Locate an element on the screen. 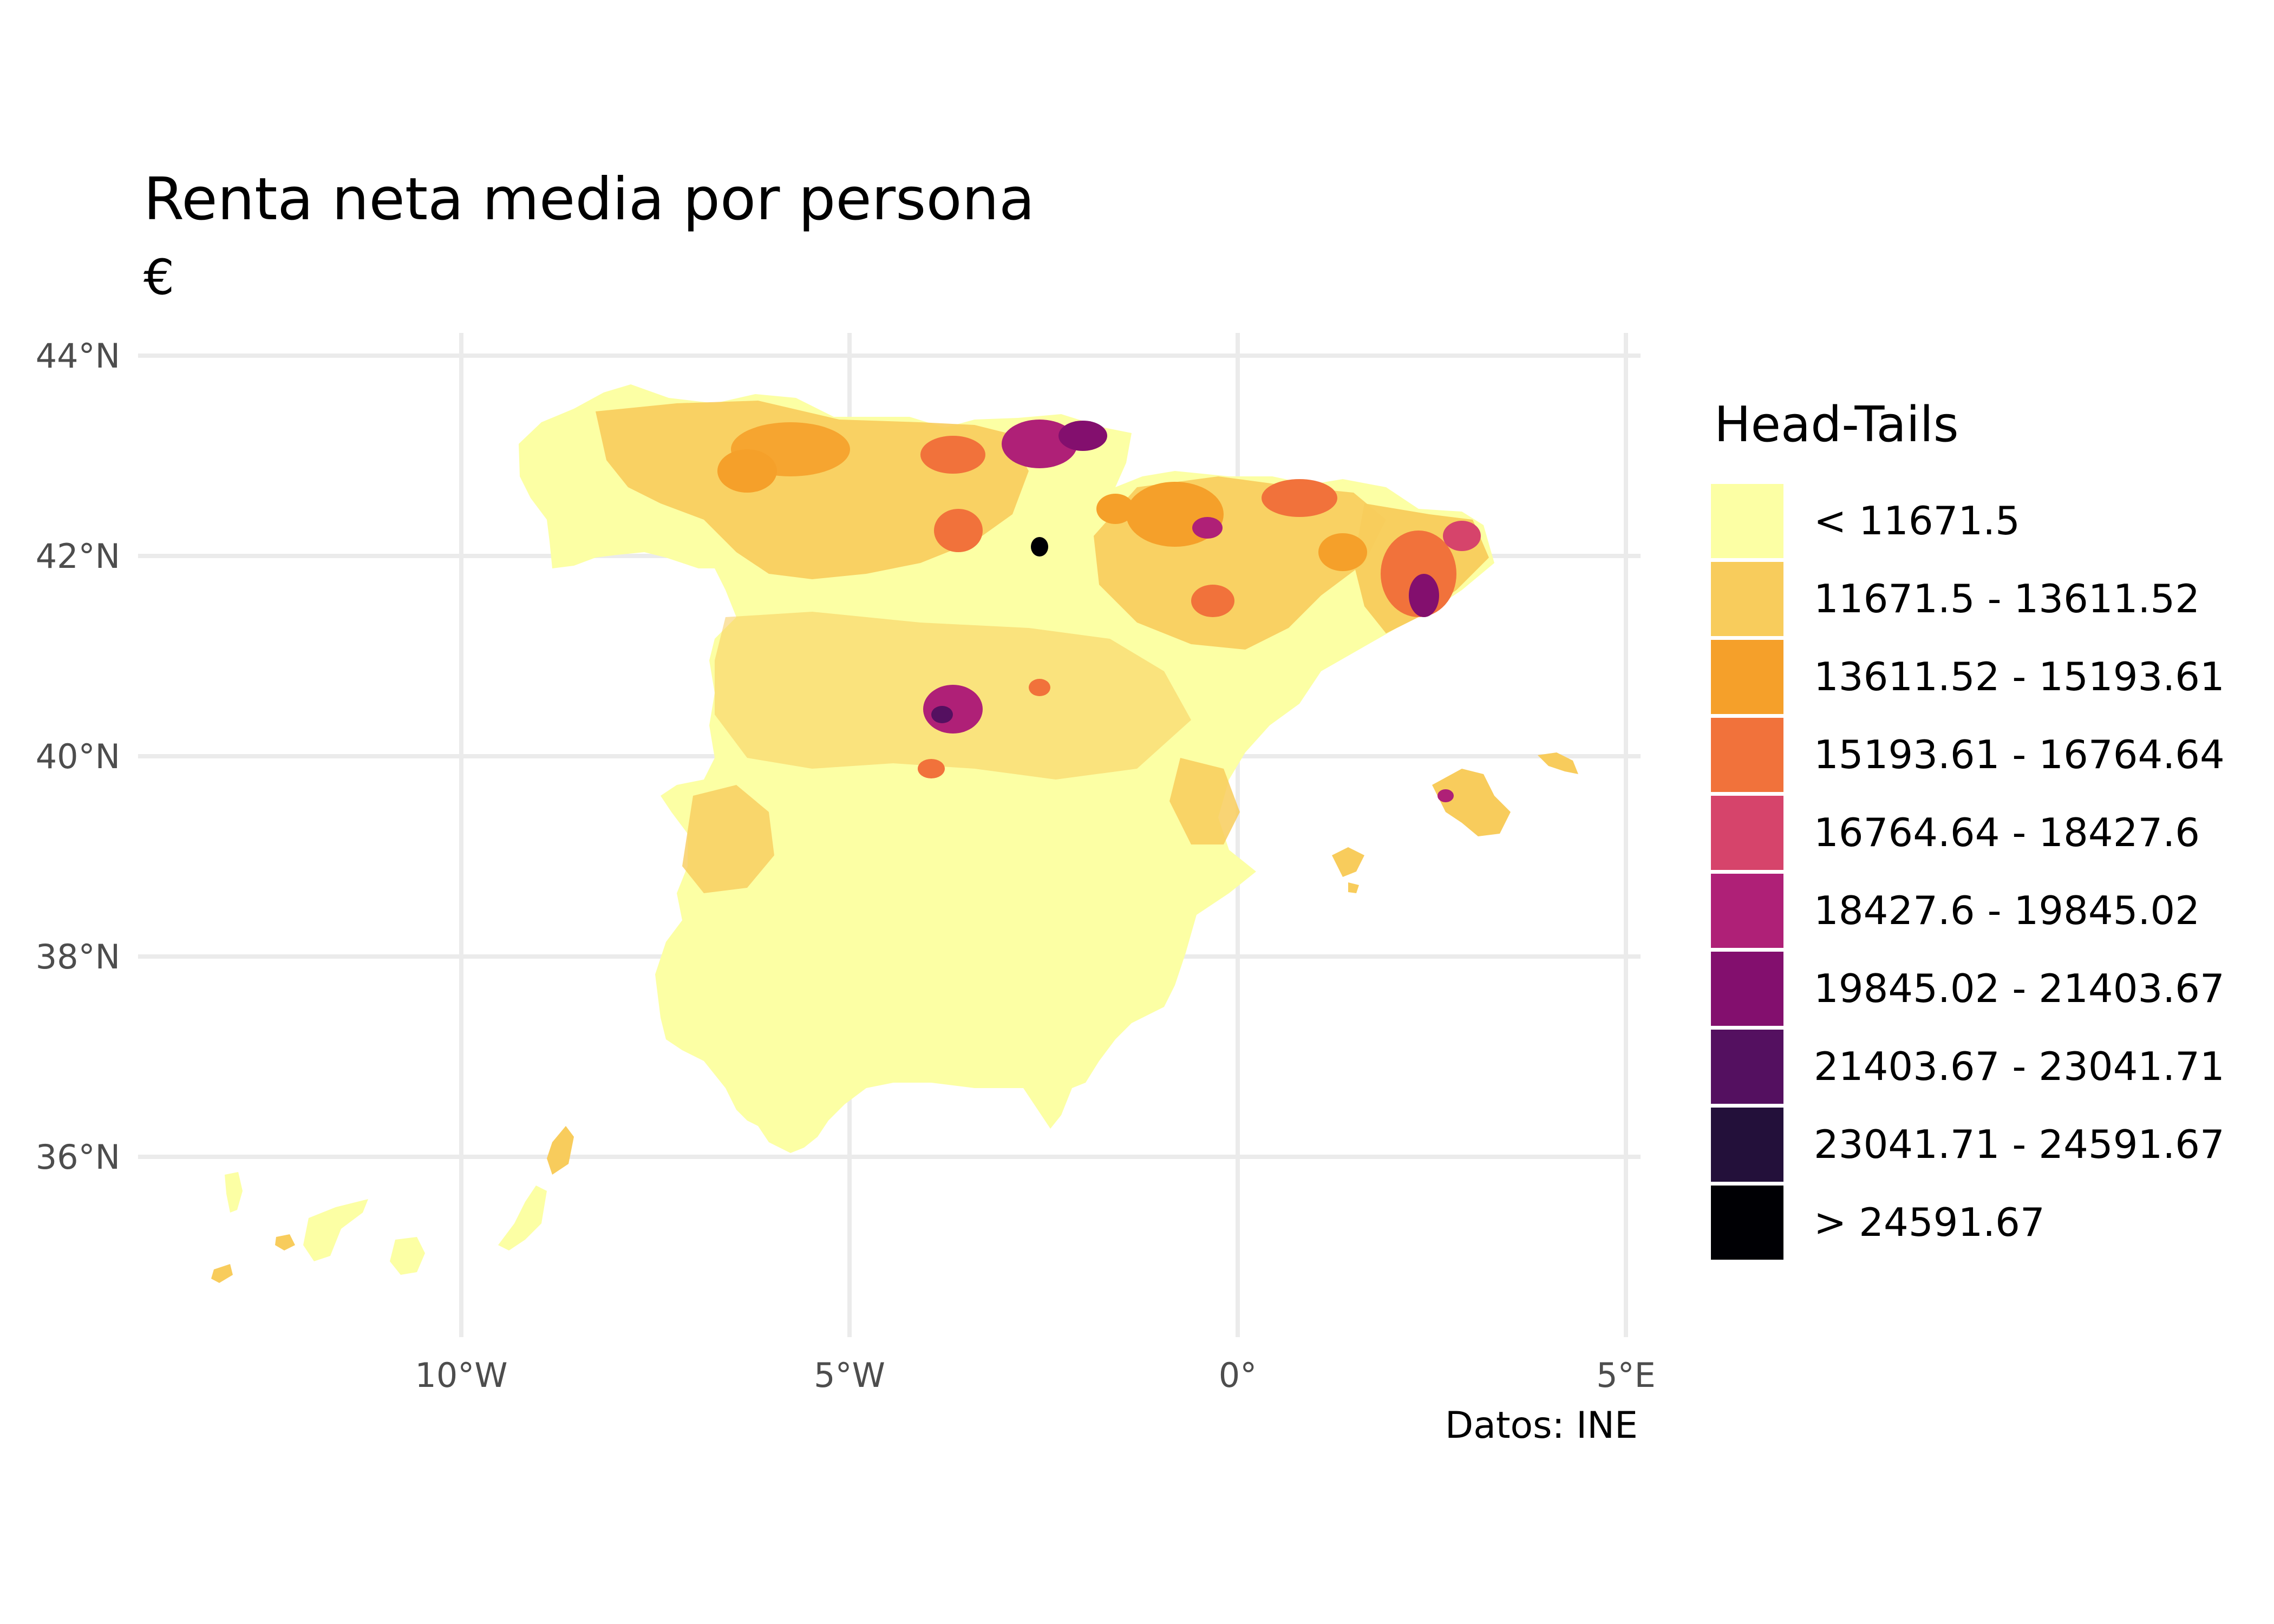  legend-item: < 11671.5 is located at coordinates (1968, 521).